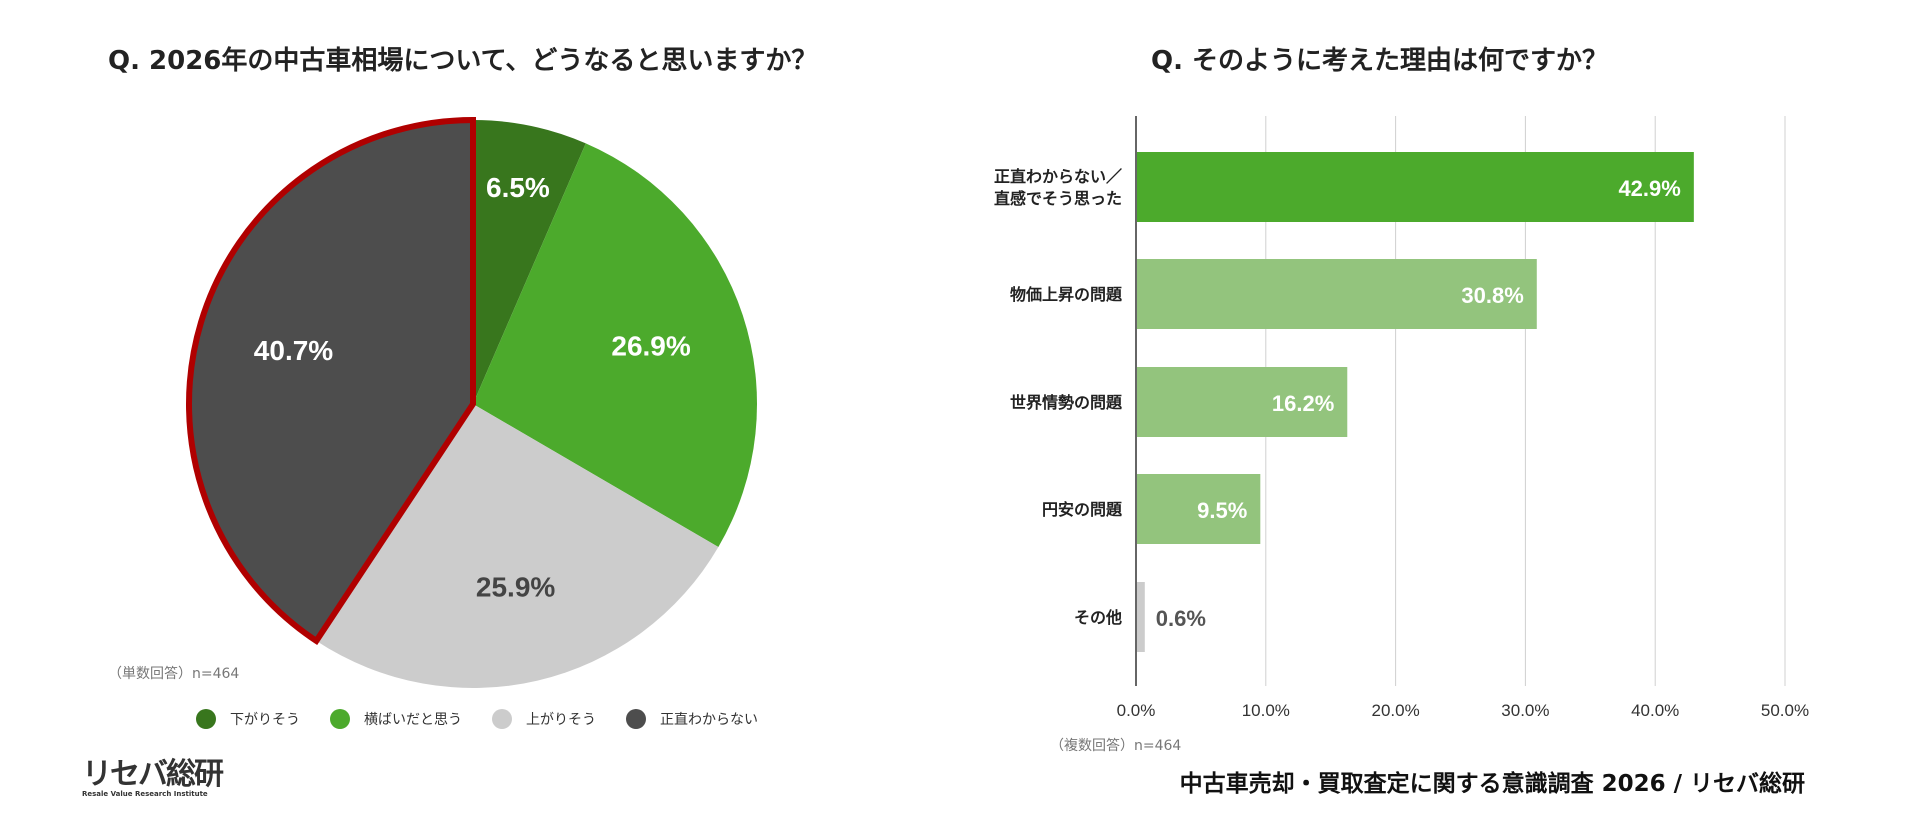  Describe the element at coordinates (293, 350) in the screenshot. I see `pie-slice-label: 40.7%` at that location.